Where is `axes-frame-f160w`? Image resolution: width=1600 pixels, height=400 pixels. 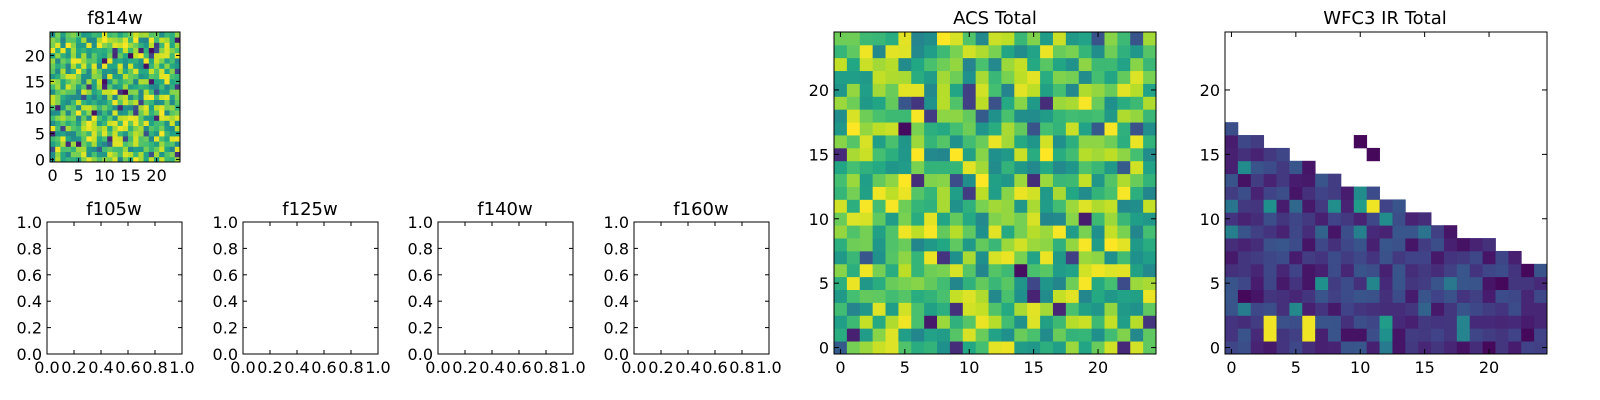 axes-frame-f160w is located at coordinates (701, 288).